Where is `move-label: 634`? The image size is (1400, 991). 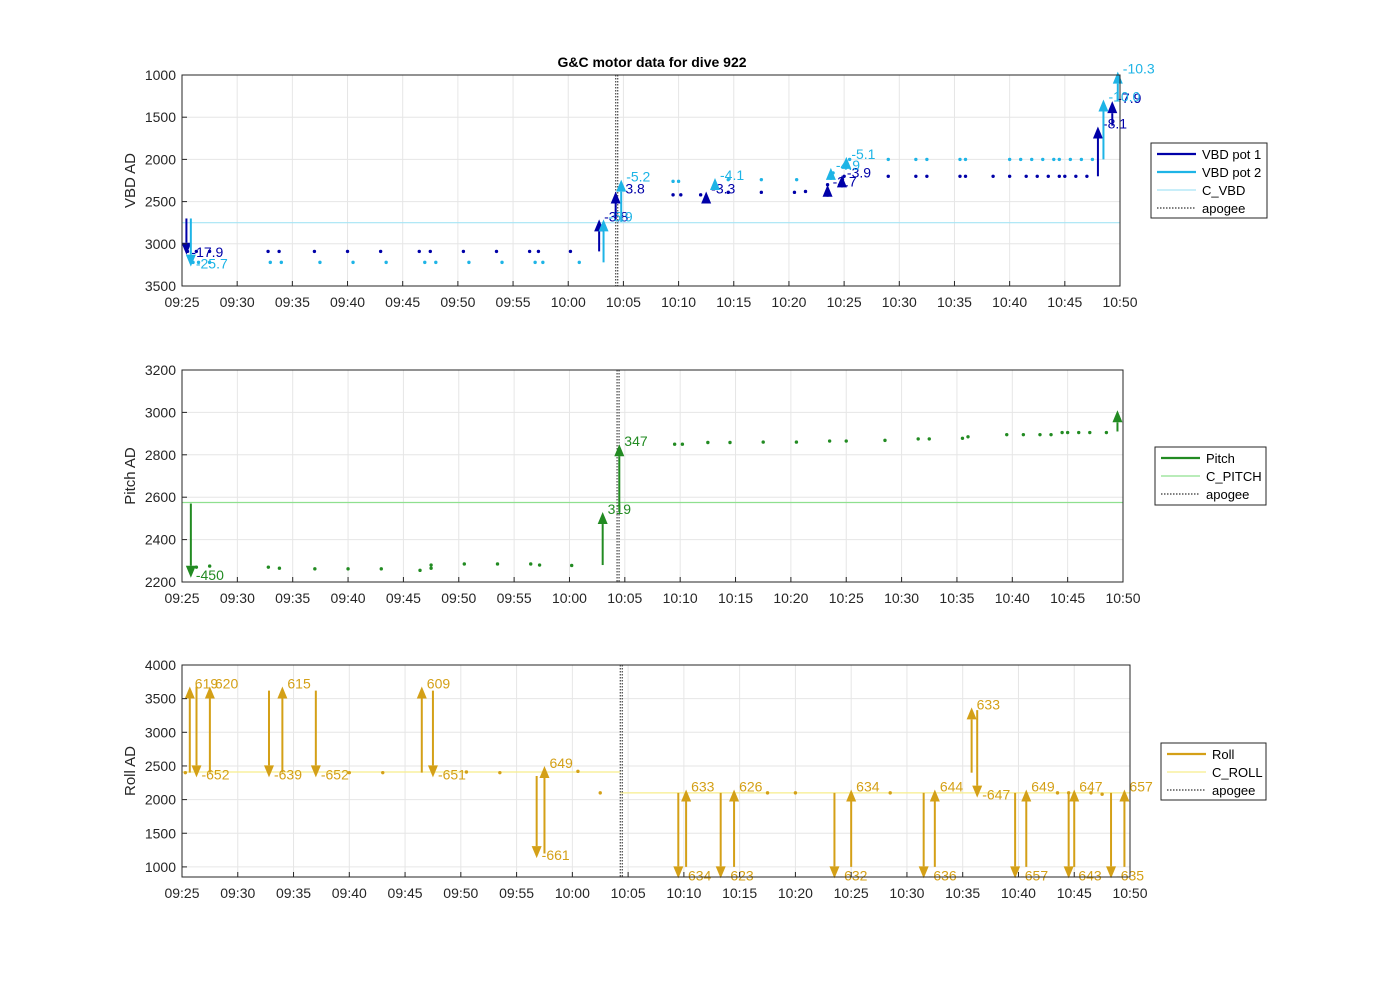
move-label: 634 is located at coordinates (868, 787).